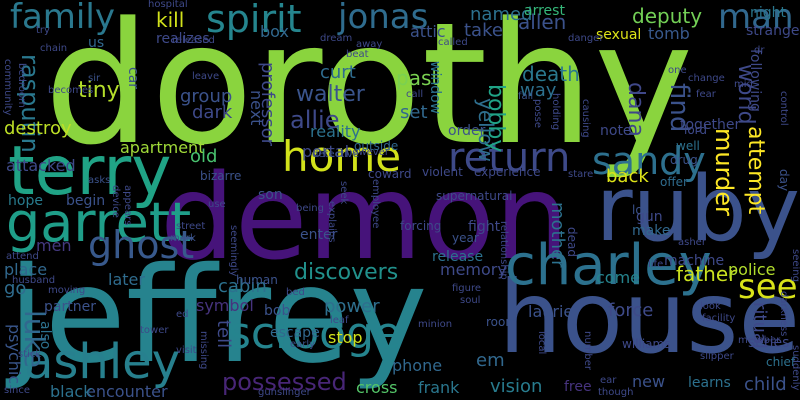  What do you see at coordinates (769, 343) in the screenshot?
I see `cloud-word: series` at bounding box center [769, 343].